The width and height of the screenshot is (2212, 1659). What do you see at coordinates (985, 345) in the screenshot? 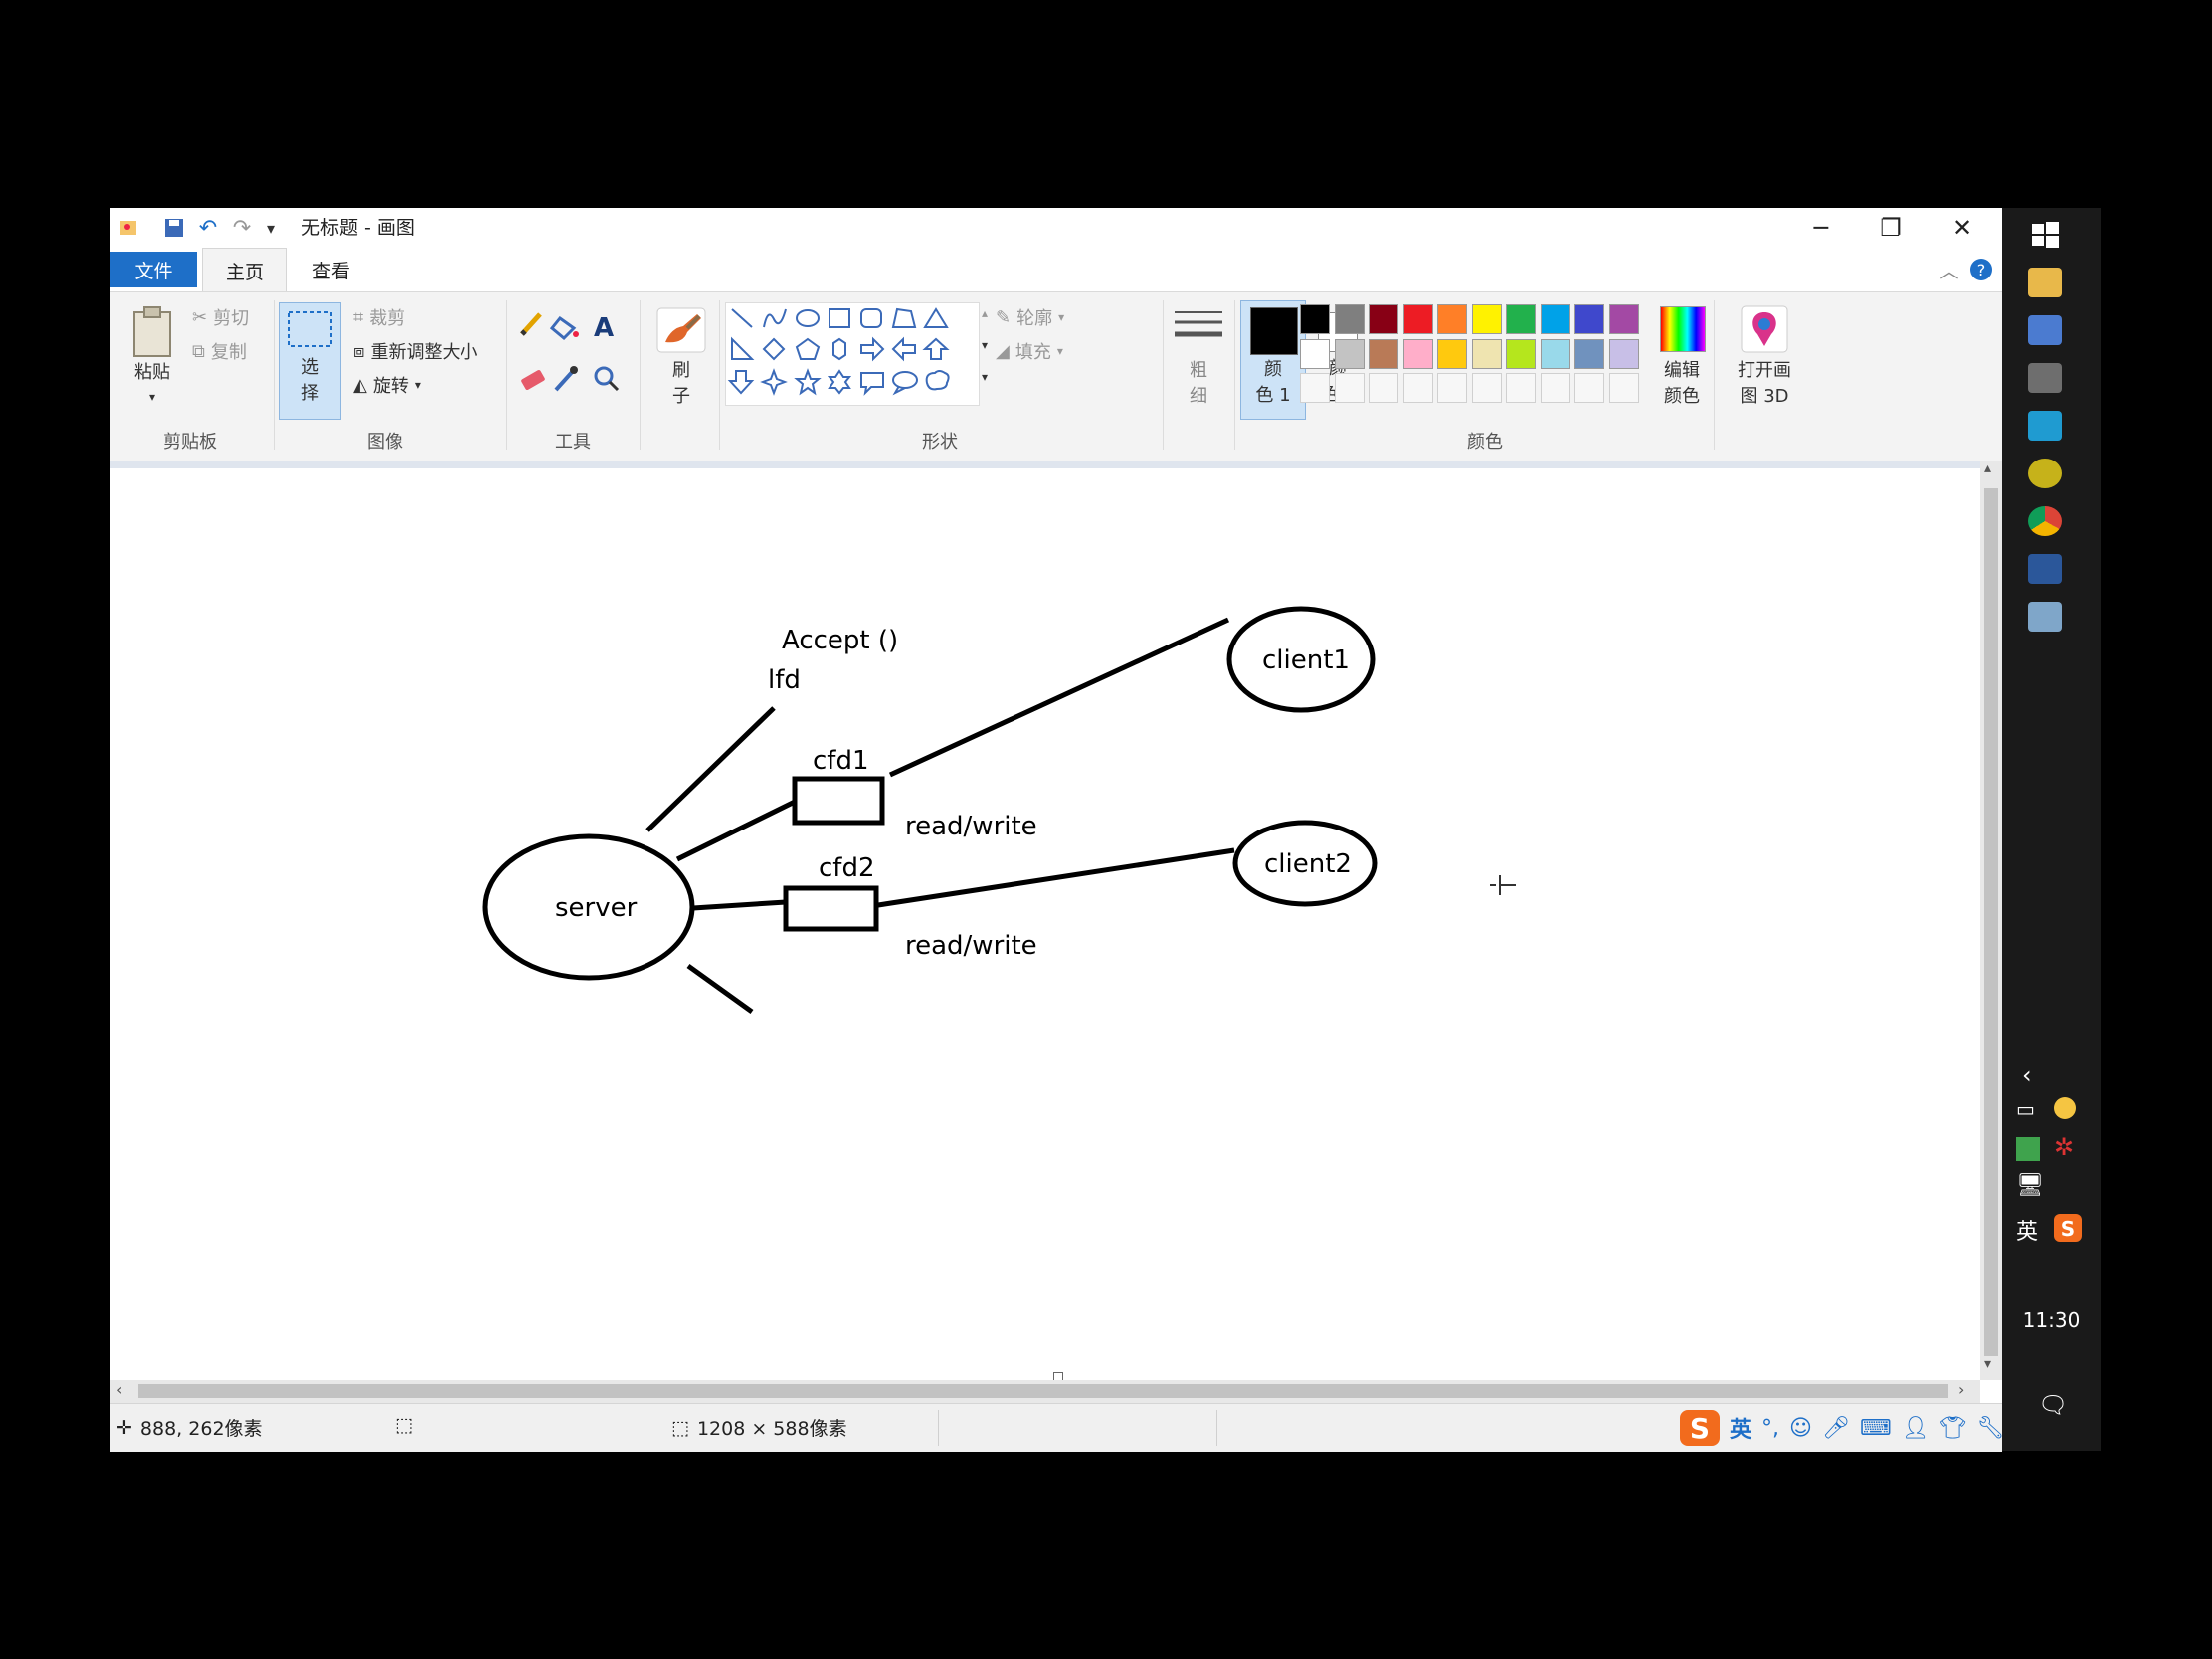
I see `shape-scroll-down-icon: ▾` at bounding box center [985, 345].